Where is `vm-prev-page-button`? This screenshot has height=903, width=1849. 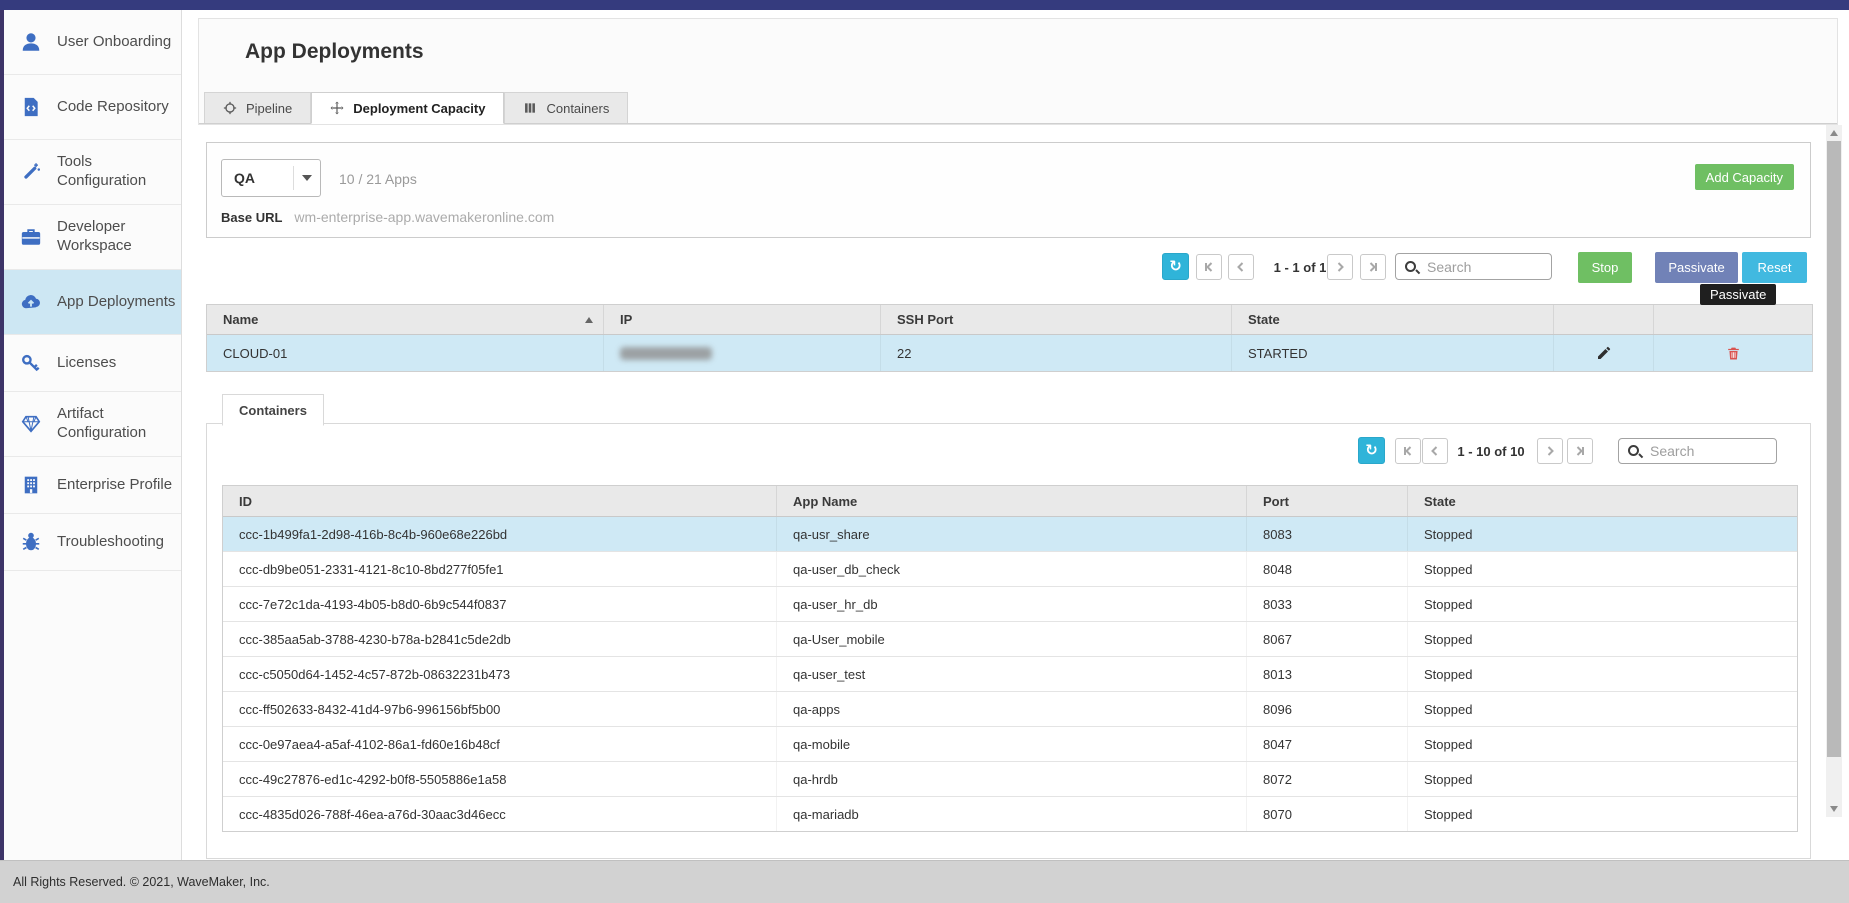 vm-prev-page-button is located at coordinates (1241, 267).